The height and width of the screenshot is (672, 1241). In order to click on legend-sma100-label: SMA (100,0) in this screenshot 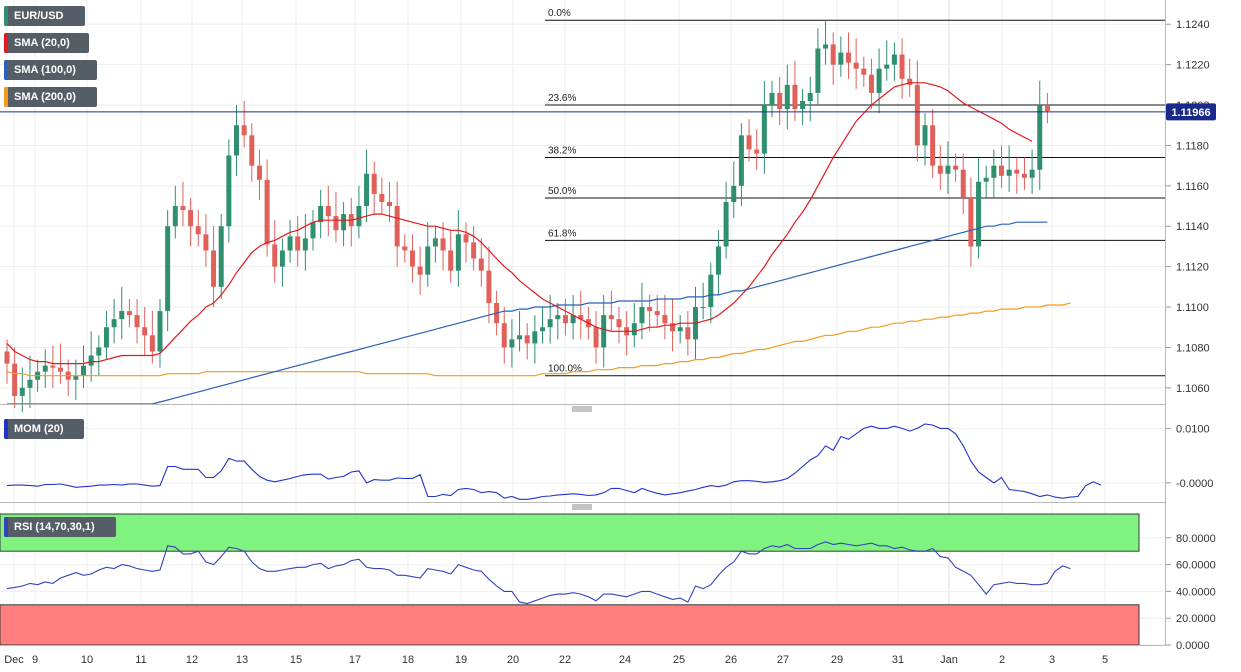, I will do `click(45, 70)`.